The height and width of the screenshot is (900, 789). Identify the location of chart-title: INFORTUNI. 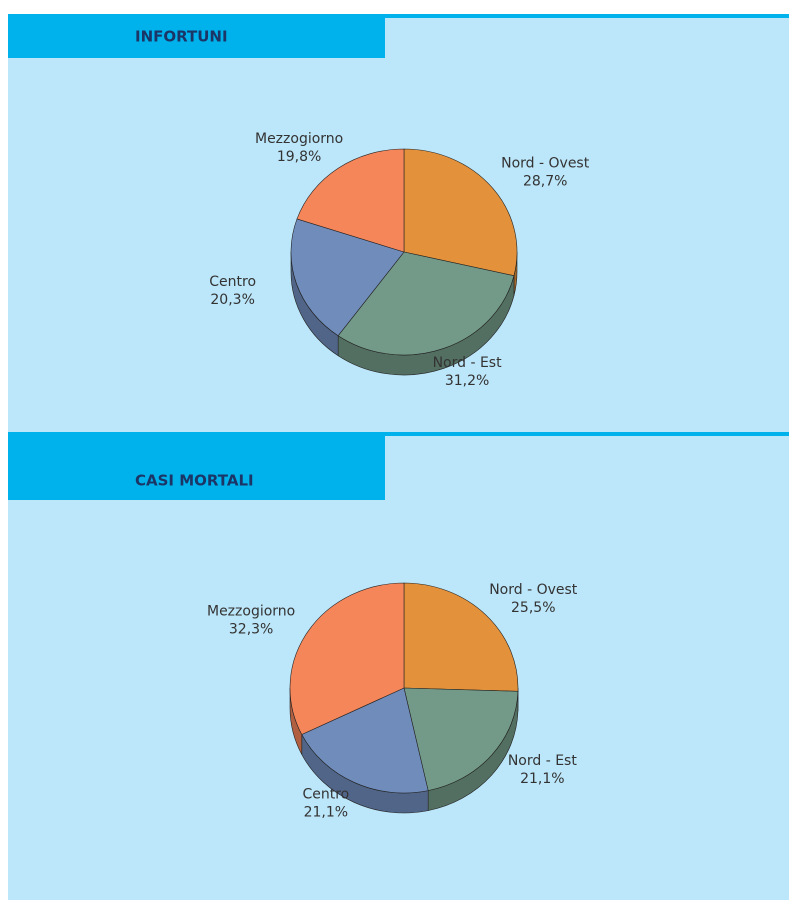
(181, 37).